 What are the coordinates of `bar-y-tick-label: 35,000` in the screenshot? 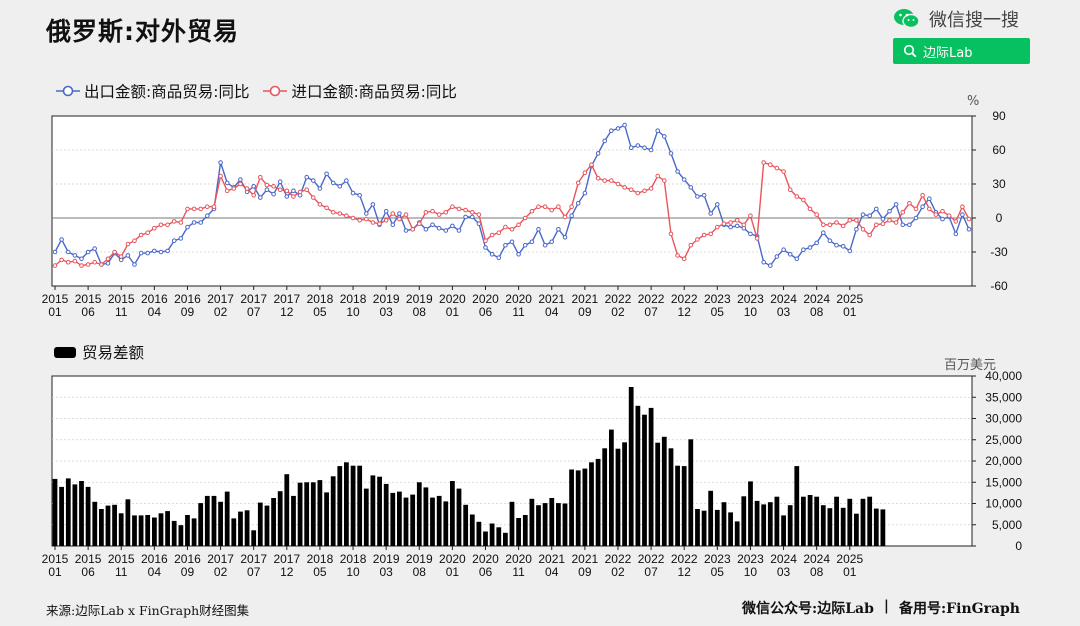 It's located at (1003, 397).